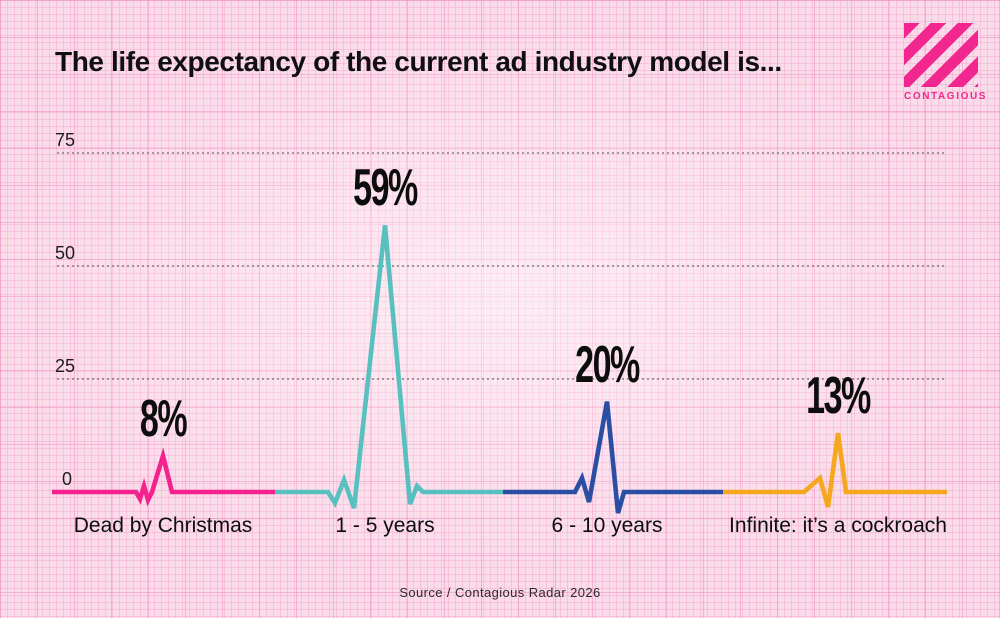 The image size is (1000, 618). Describe the element at coordinates (607, 363) in the screenshot. I see `value-label-2: 20%` at that location.